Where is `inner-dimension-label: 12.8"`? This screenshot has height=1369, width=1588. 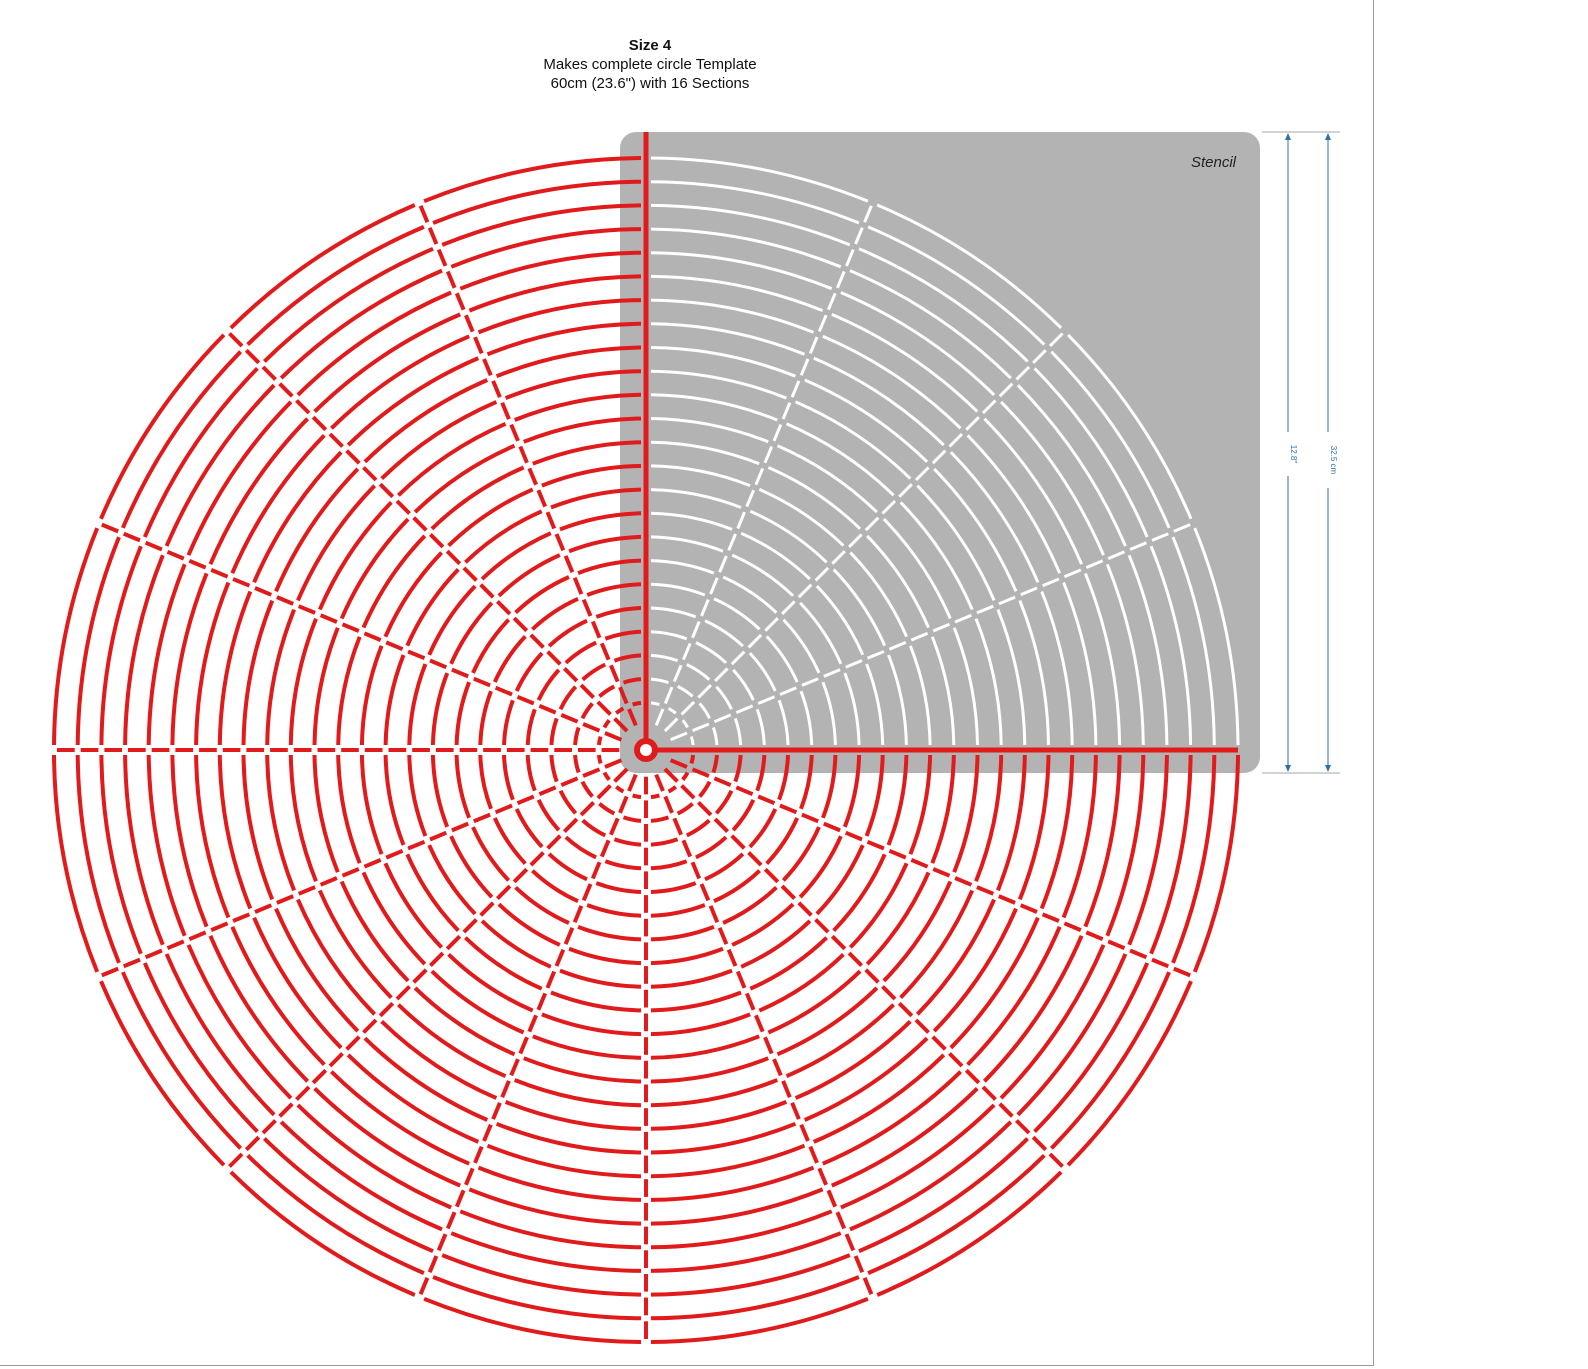
inner-dimension-label: 12.8" is located at coordinates (1293, 454).